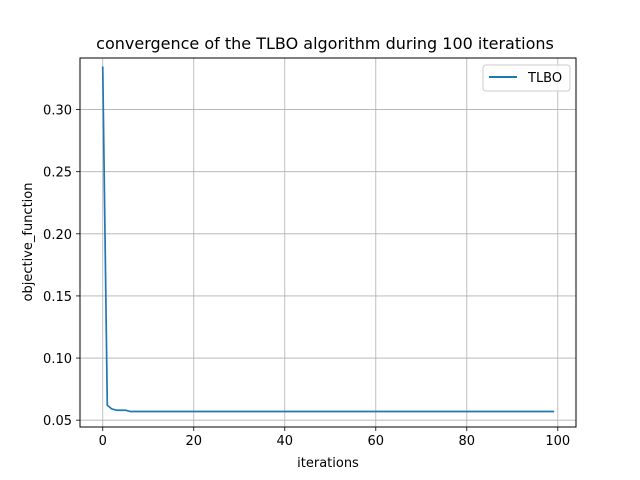 The width and height of the screenshot is (640, 480). What do you see at coordinates (61, 266) in the screenshot?
I see `y-axis-ticks: 0.05 0.10 0.15 0.20 0.25 0.30` at bounding box center [61, 266].